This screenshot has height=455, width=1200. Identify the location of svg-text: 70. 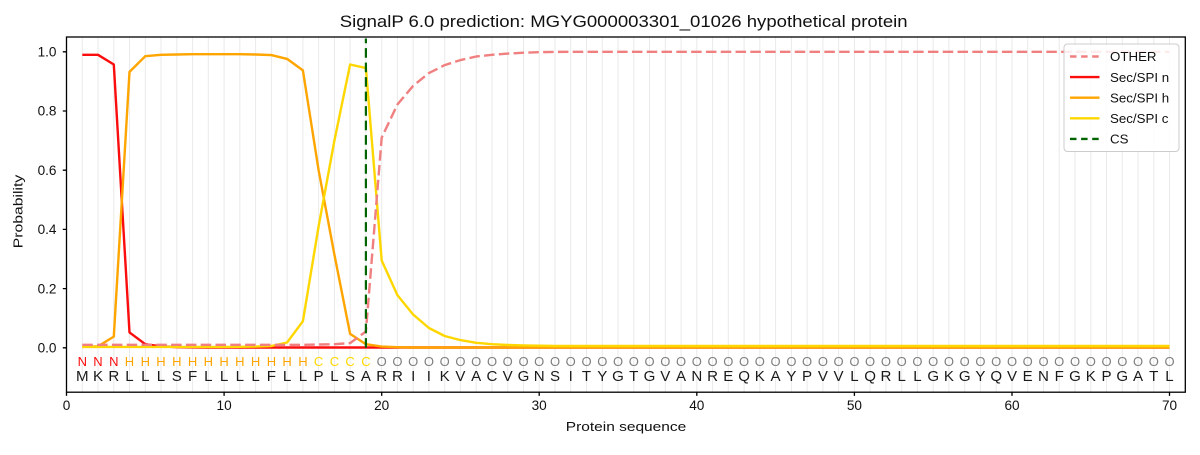
(1170, 405).